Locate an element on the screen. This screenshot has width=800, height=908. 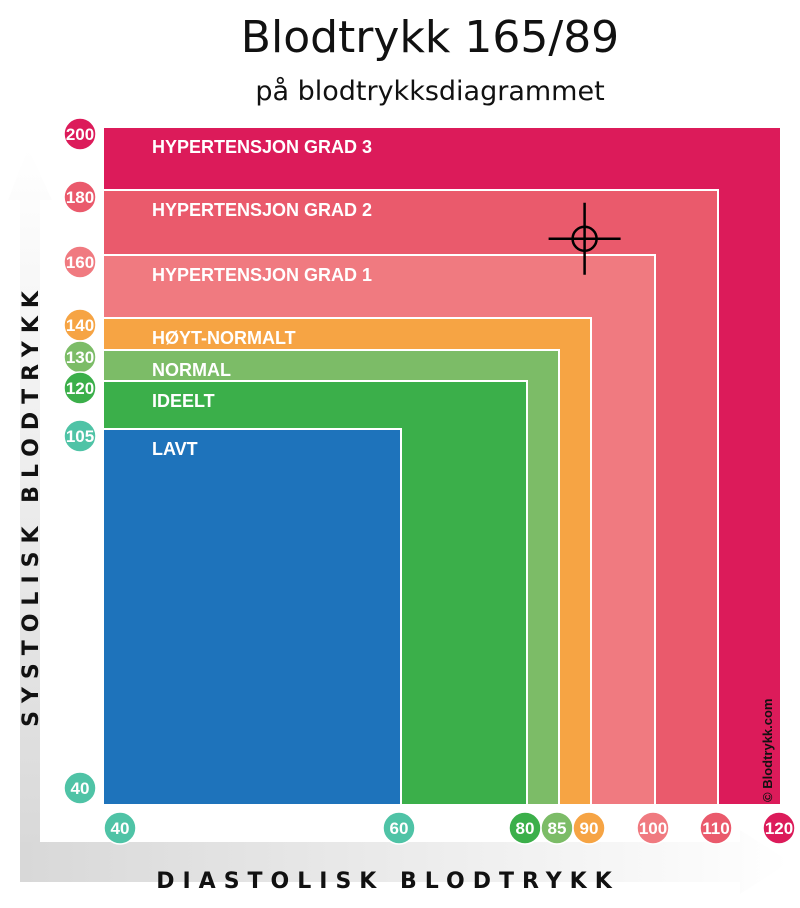
y-tick-180: 180 is located at coordinates (80, 197).